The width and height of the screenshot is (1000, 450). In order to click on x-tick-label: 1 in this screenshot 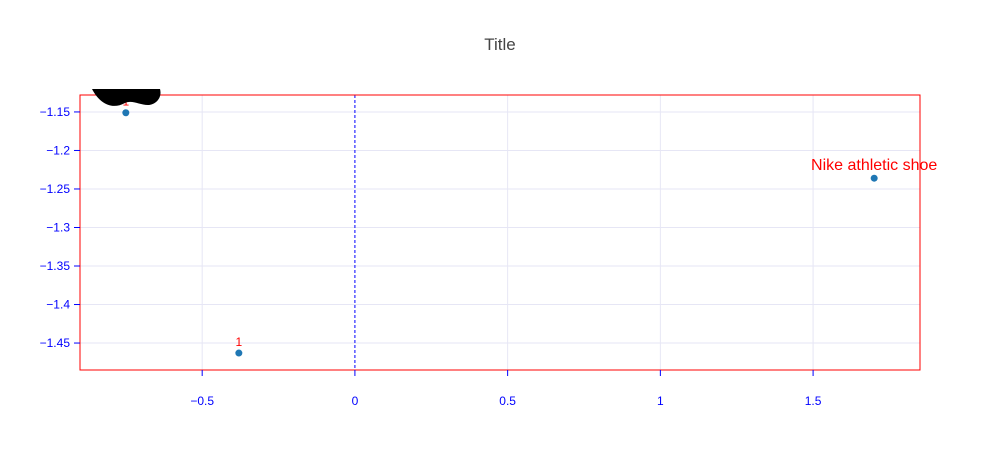, I will do `click(660, 401)`.